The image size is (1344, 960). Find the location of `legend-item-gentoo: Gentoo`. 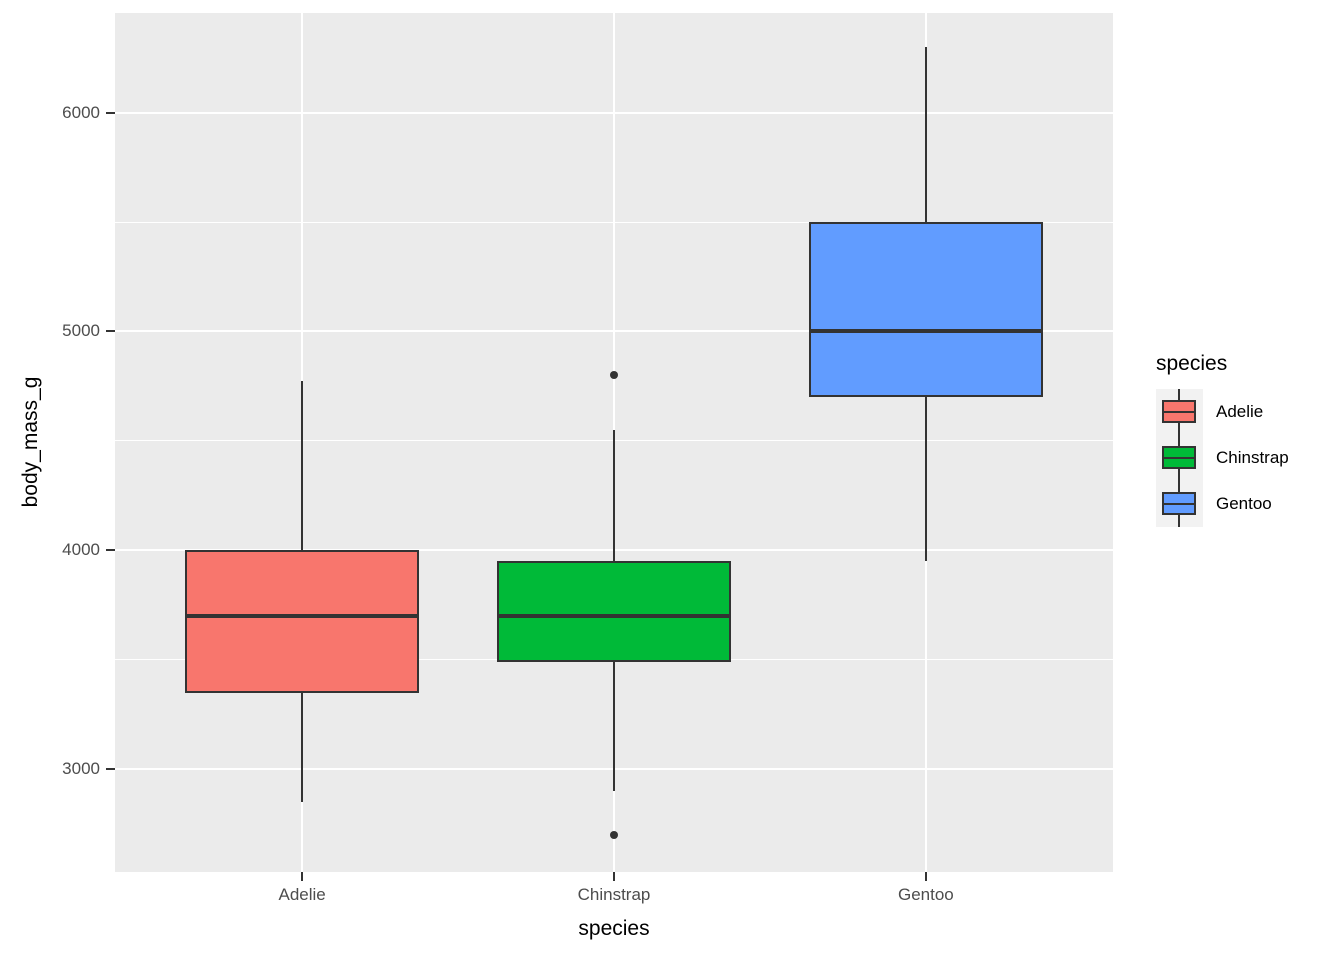

legend-item-gentoo: Gentoo is located at coordinates (1222, 504).